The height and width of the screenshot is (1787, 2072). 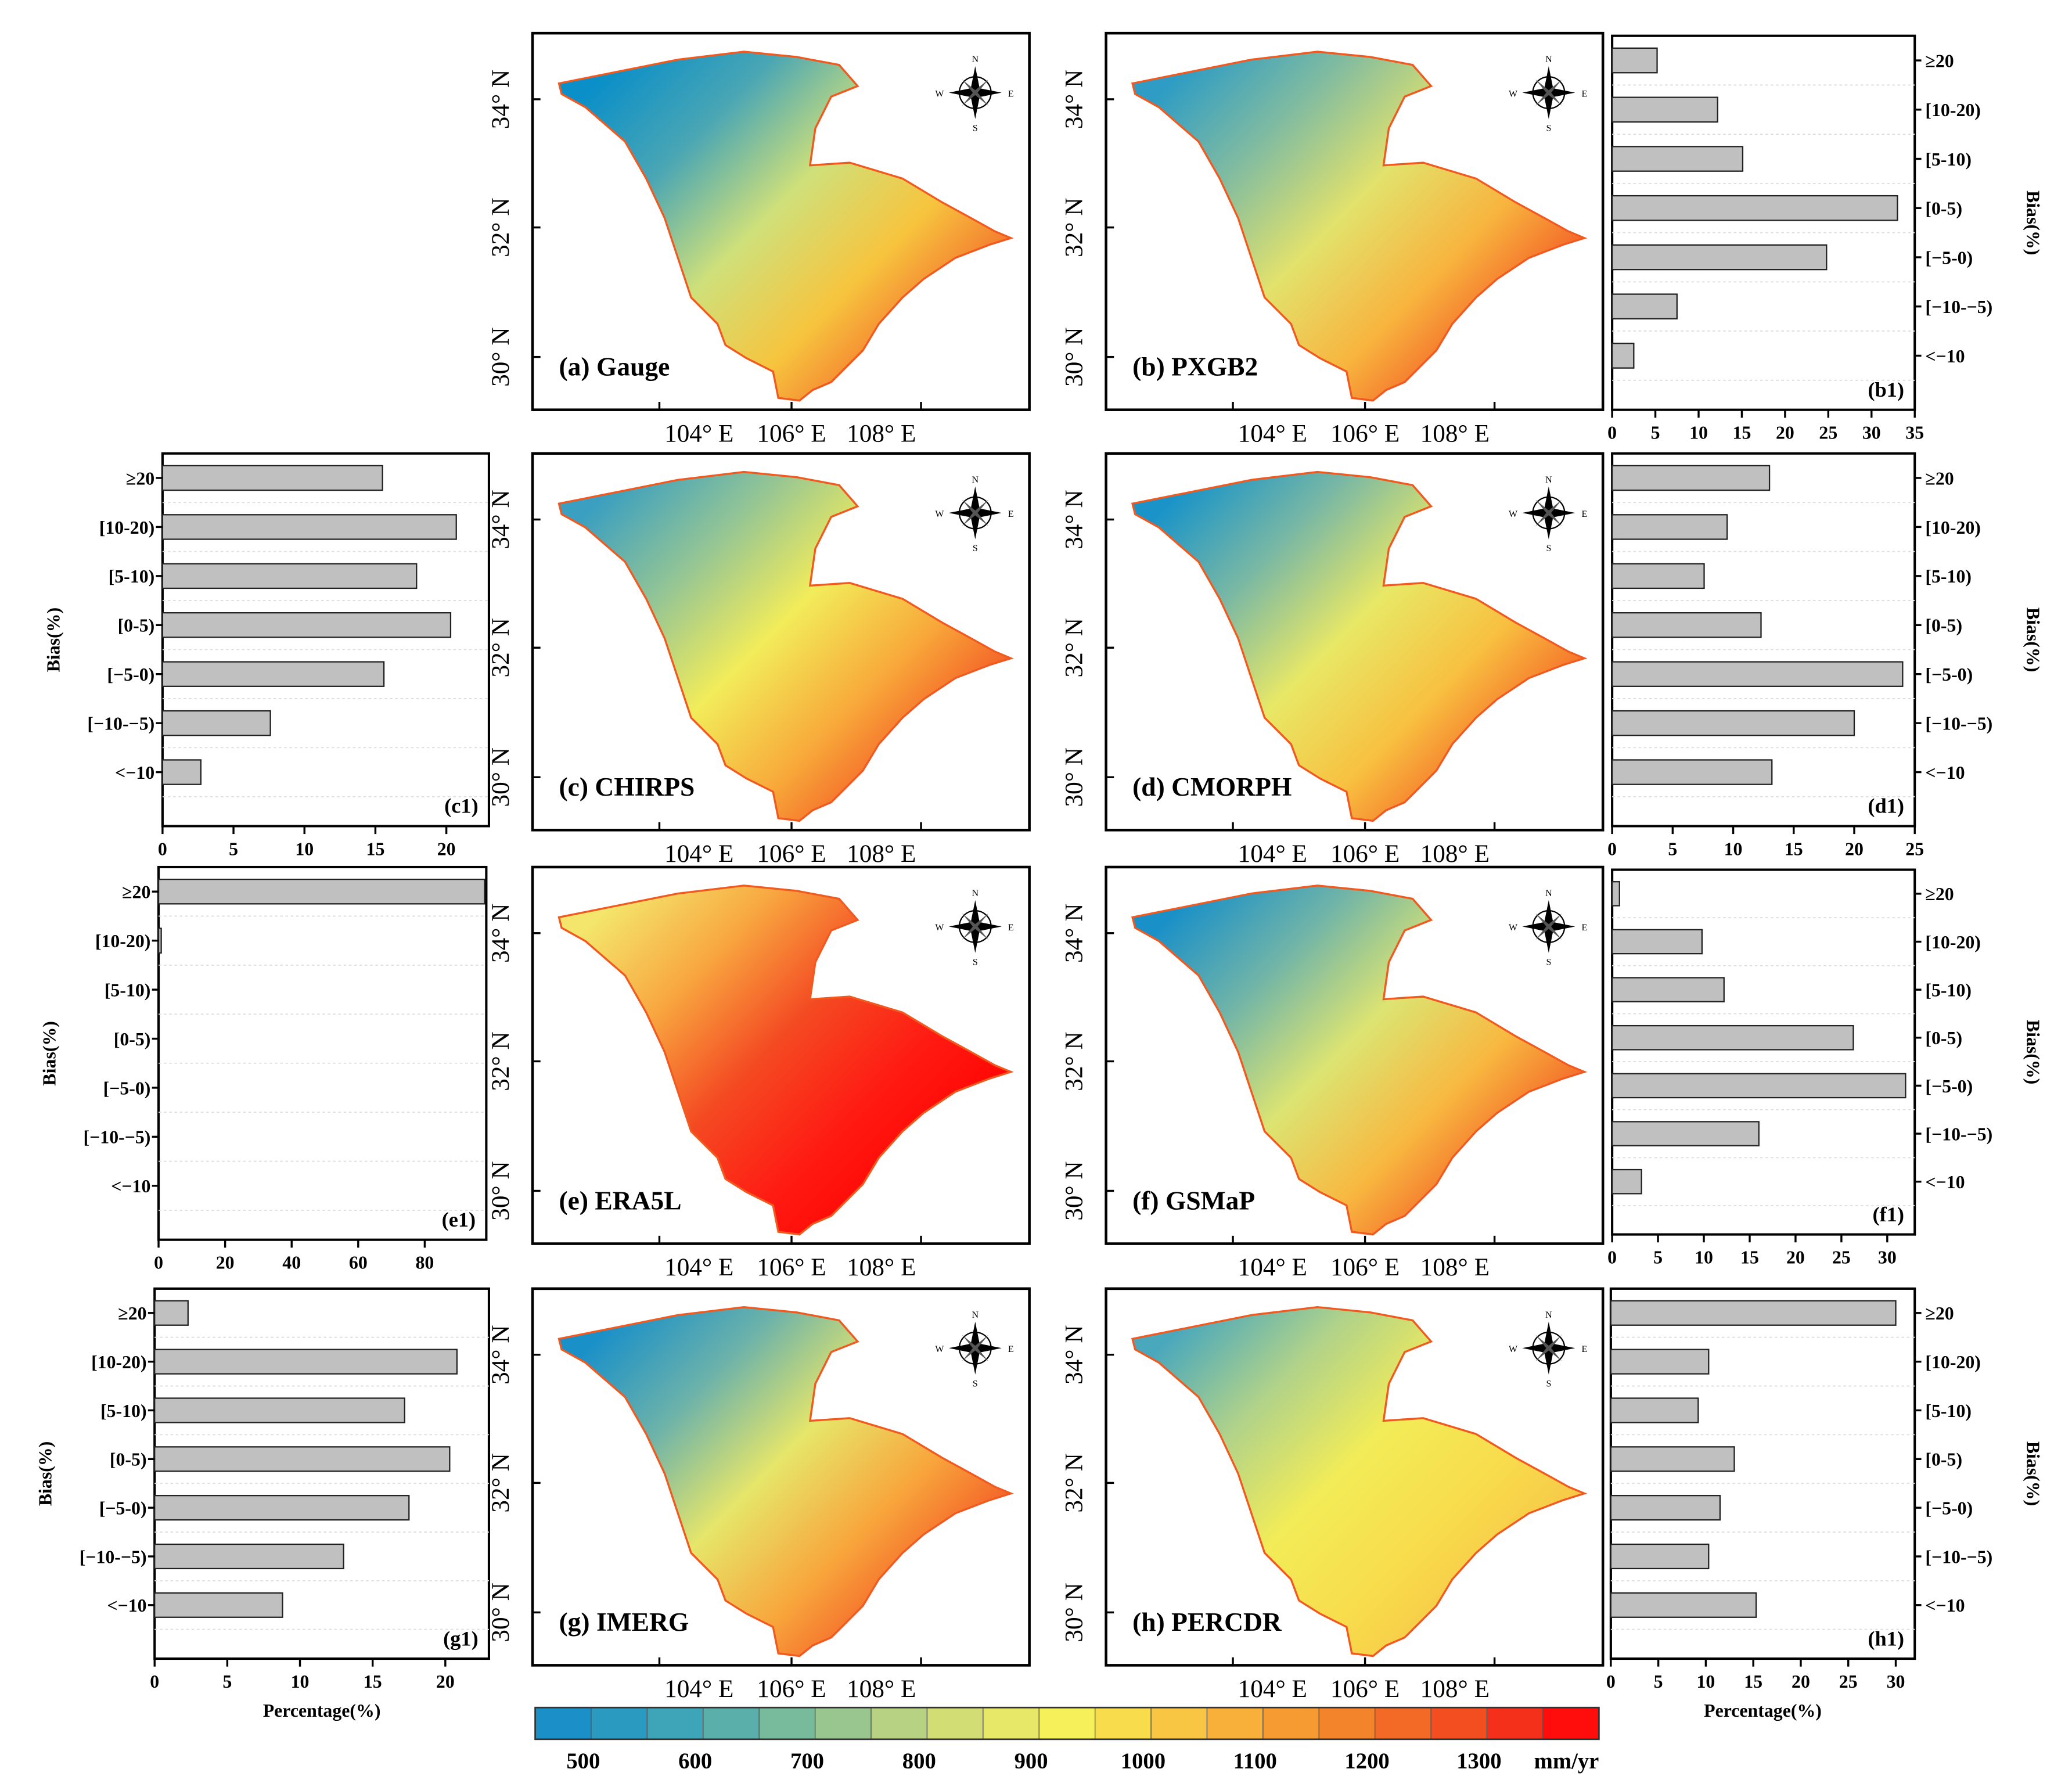 I want to click on bar-panel-label: (e1), so click(x=459, y=1219).